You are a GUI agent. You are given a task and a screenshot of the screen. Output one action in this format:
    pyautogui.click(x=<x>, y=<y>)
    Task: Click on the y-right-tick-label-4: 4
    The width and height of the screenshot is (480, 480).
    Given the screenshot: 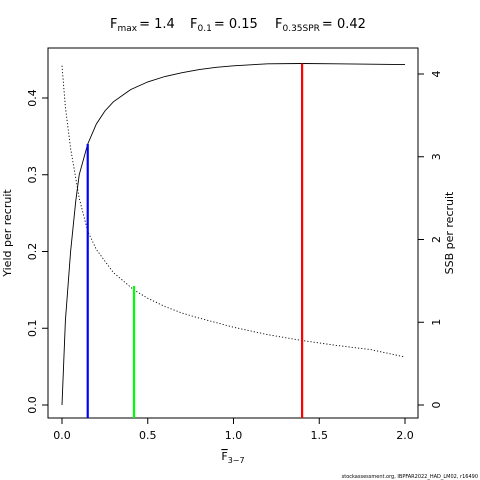 What is the action you would take?
    pyautogui.click(x=436, y=74)
    